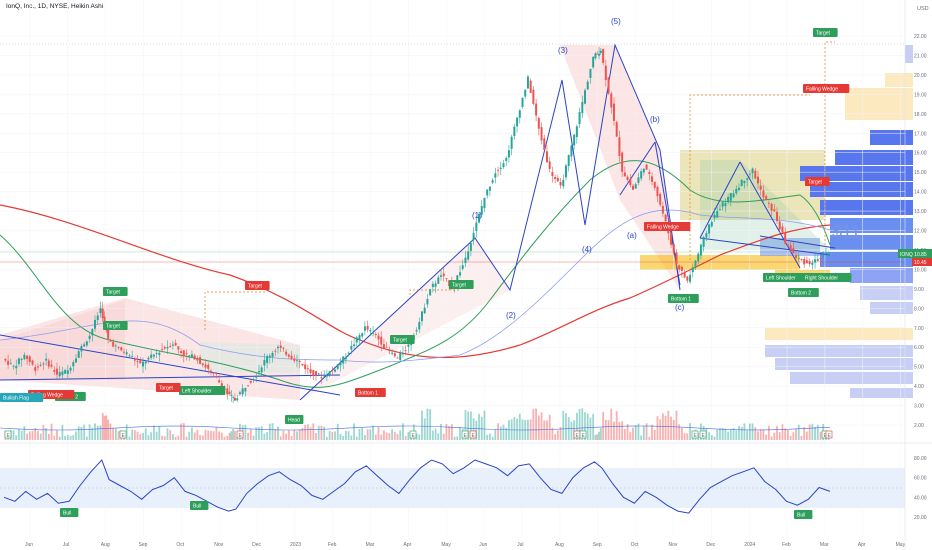 This screenshot has width=932, height=550. I want to click on price-tick-label: 8.00, so click(919, 309).